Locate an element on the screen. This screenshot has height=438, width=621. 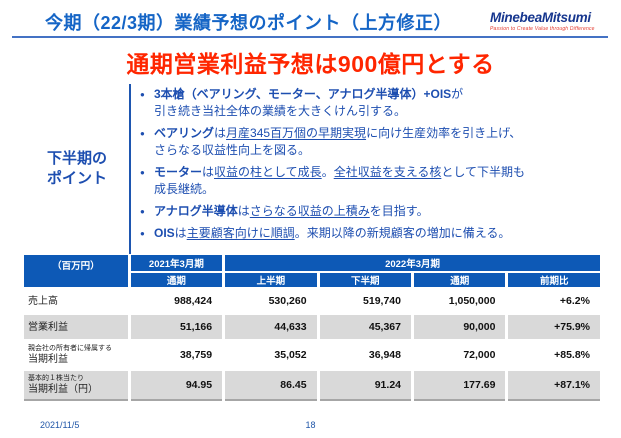
cell-value: 90,000 is located at coordinates (460, 327).